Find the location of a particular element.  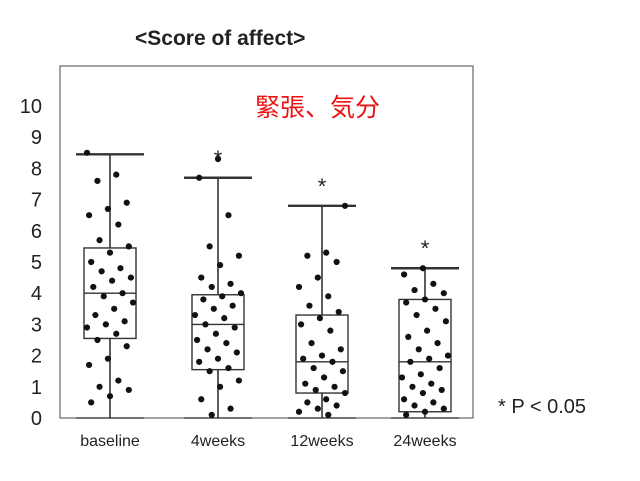

y-tick-label-4: 4 is located at coordinates (36, 294).